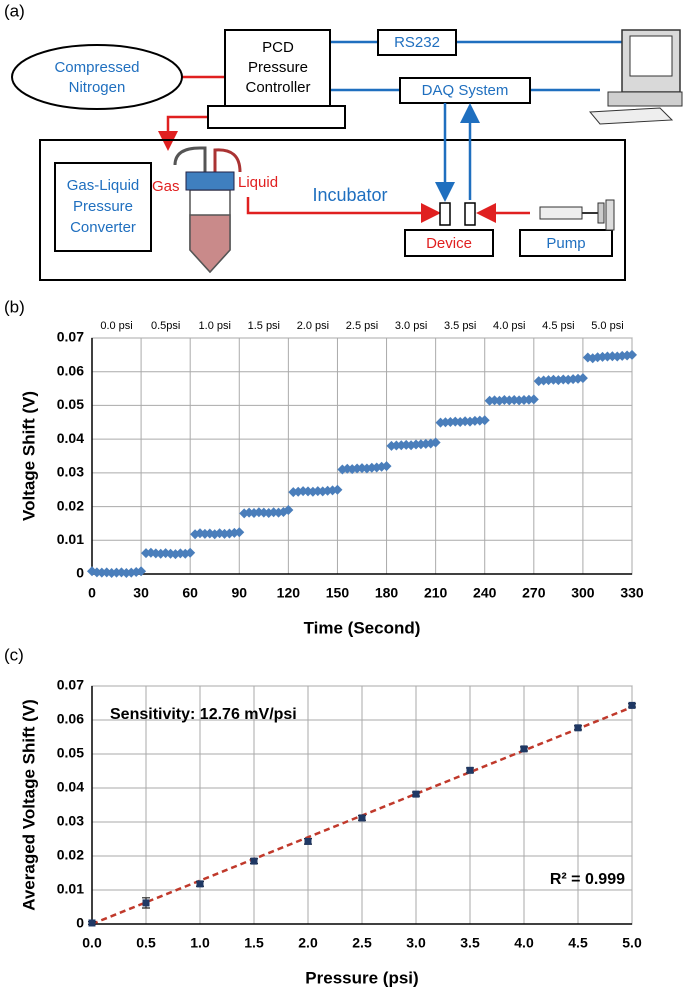 Image resolution: width=697 pixels, height=992 pixels. I want to click on panel-label: (c), so click(14, 654).